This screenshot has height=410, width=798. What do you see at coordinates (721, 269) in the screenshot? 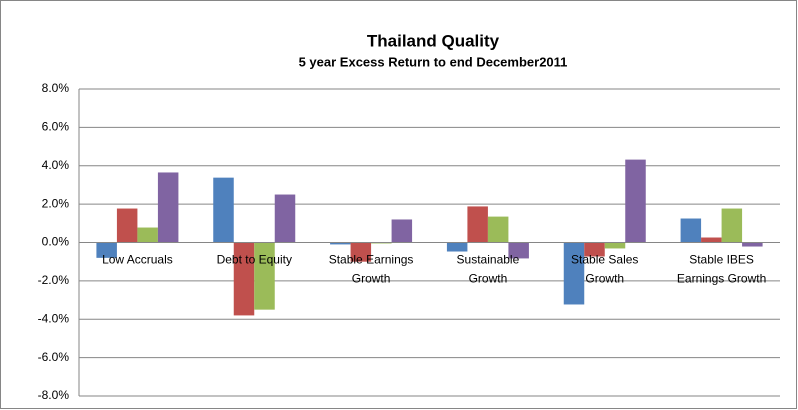
I see `x-tick-label: Stable IBES Earnings Growth` at bounding box center [721, 269].